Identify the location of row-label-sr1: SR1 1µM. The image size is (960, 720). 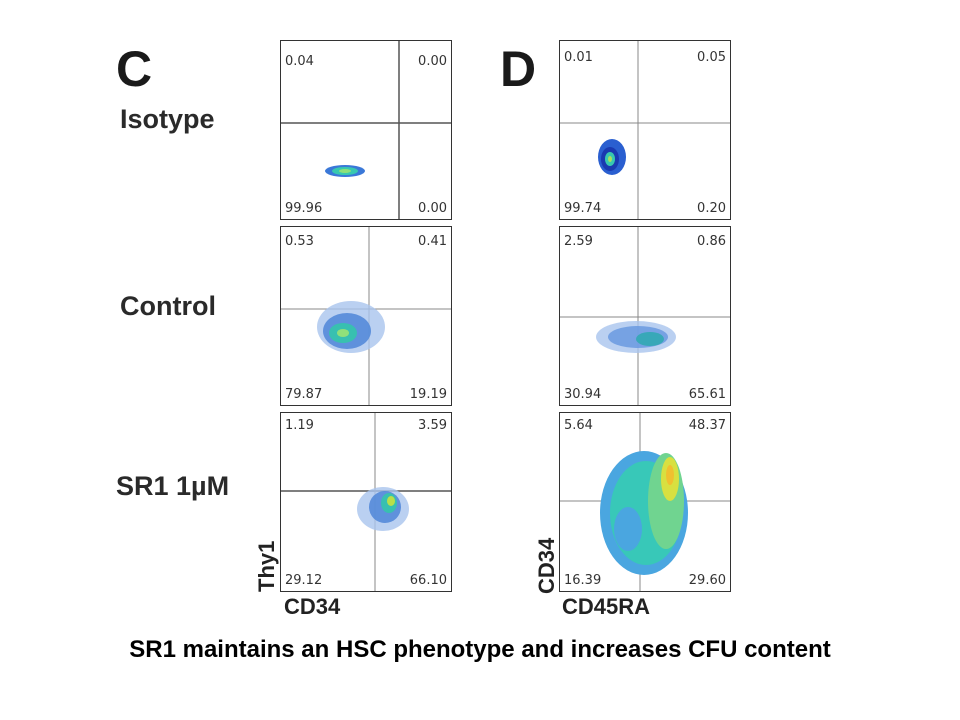
(173, 486).